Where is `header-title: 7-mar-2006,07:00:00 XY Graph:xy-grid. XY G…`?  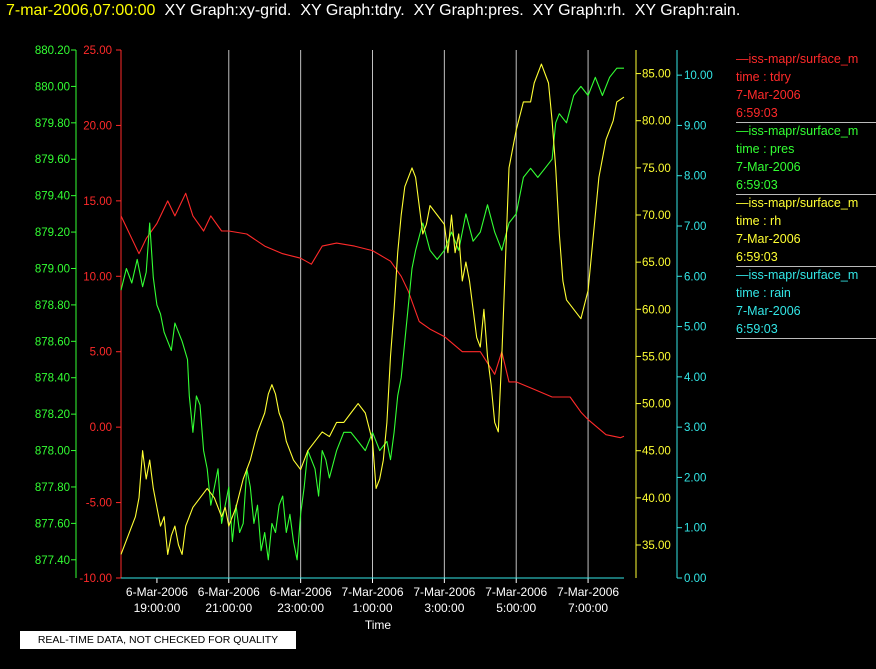 header-title: 7-mar-2006,07:00:00 XY Graph:xy-grid. XY G… is located at coordinates (373, 11).